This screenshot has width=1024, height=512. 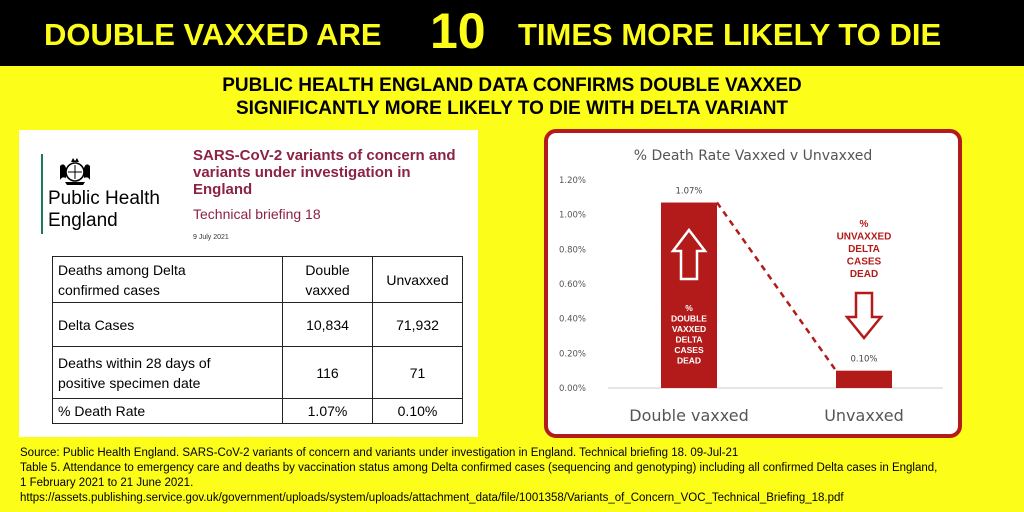 What do you see at coordinates (572, 354) in the screenshot?
I see `y-tick-label: 0.20%` at bounding box center [572, 354].